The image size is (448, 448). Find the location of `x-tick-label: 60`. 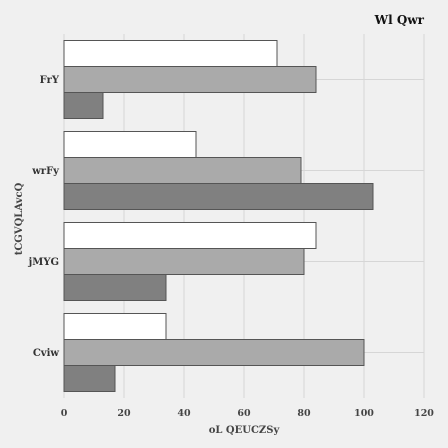

x-tick-label: 60 is located at coordinates (244, 413).